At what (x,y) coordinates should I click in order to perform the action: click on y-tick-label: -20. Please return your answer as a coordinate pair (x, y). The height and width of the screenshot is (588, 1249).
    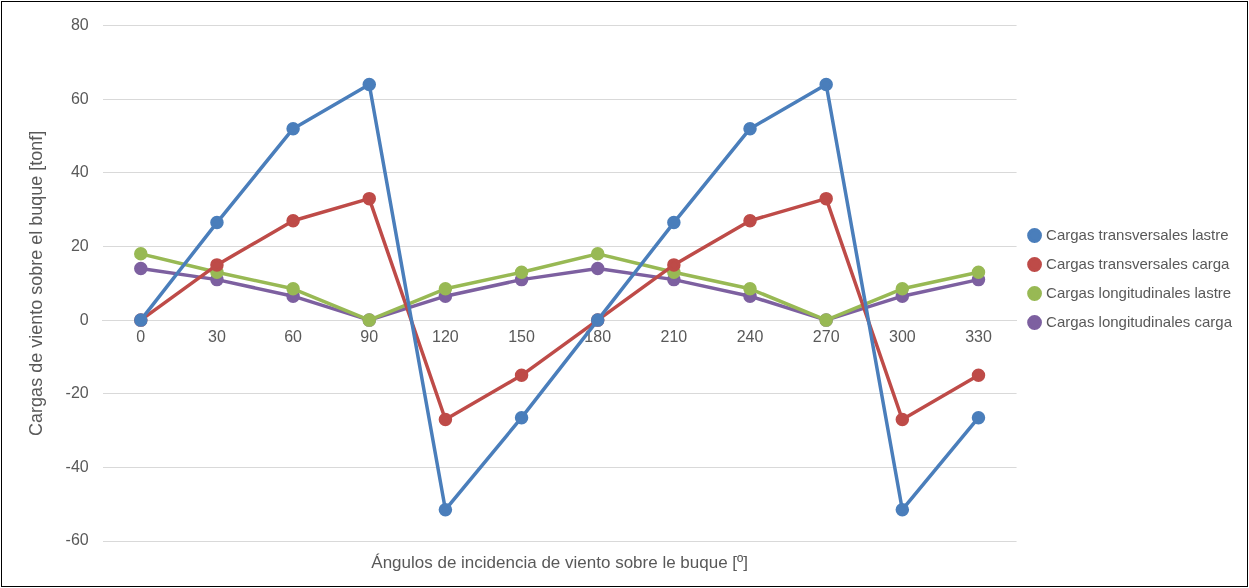
    Looking at the image, I should click on (77, 393).